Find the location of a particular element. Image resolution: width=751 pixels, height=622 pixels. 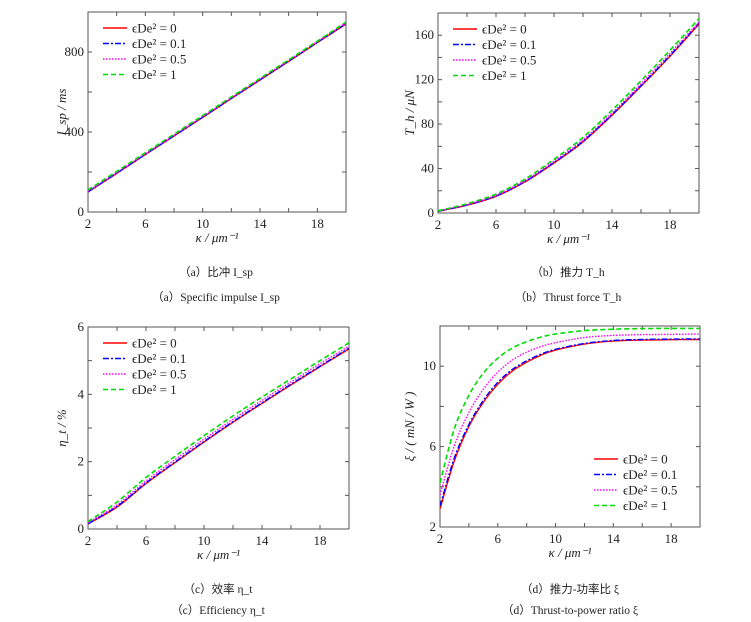

caption-b-en: （b）Thrust force T_h is located at coordinates (568, 298).